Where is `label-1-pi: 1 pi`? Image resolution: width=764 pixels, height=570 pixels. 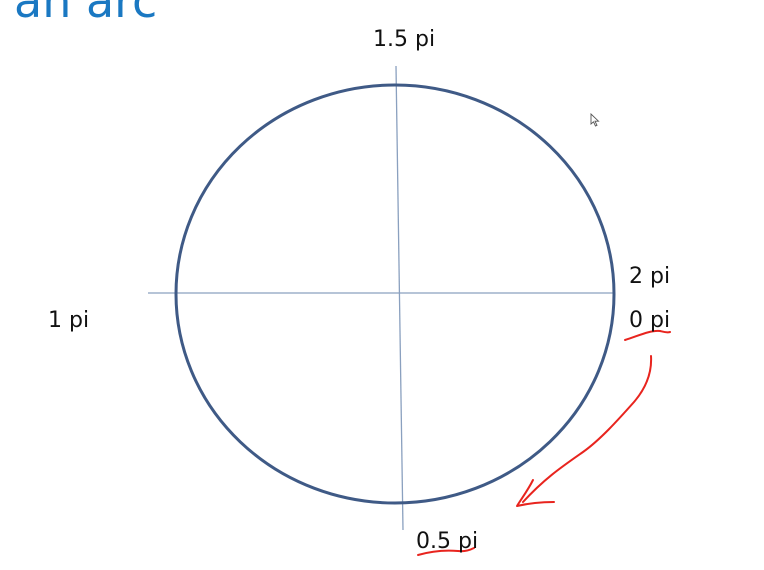
label-1-pi: 1 pi is located at coordinates (69, 320).